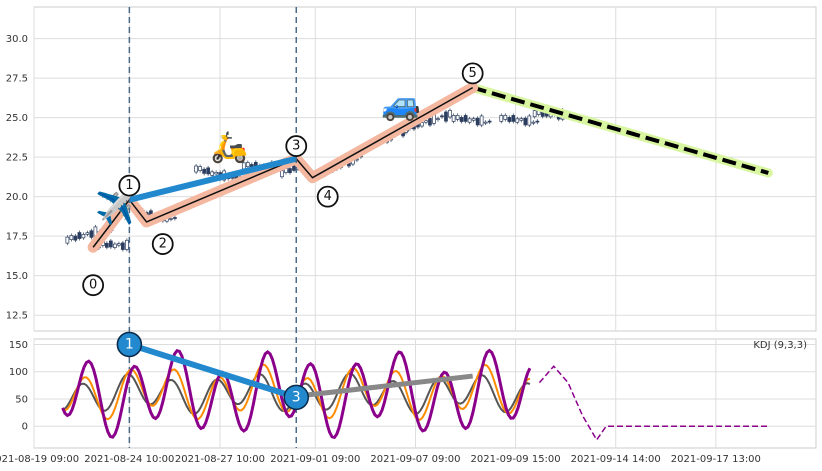 The height and width of the screenshot is (471, 822). I want to click on x-tick-label: 2021-08-27 10:00, so click(220, 459).